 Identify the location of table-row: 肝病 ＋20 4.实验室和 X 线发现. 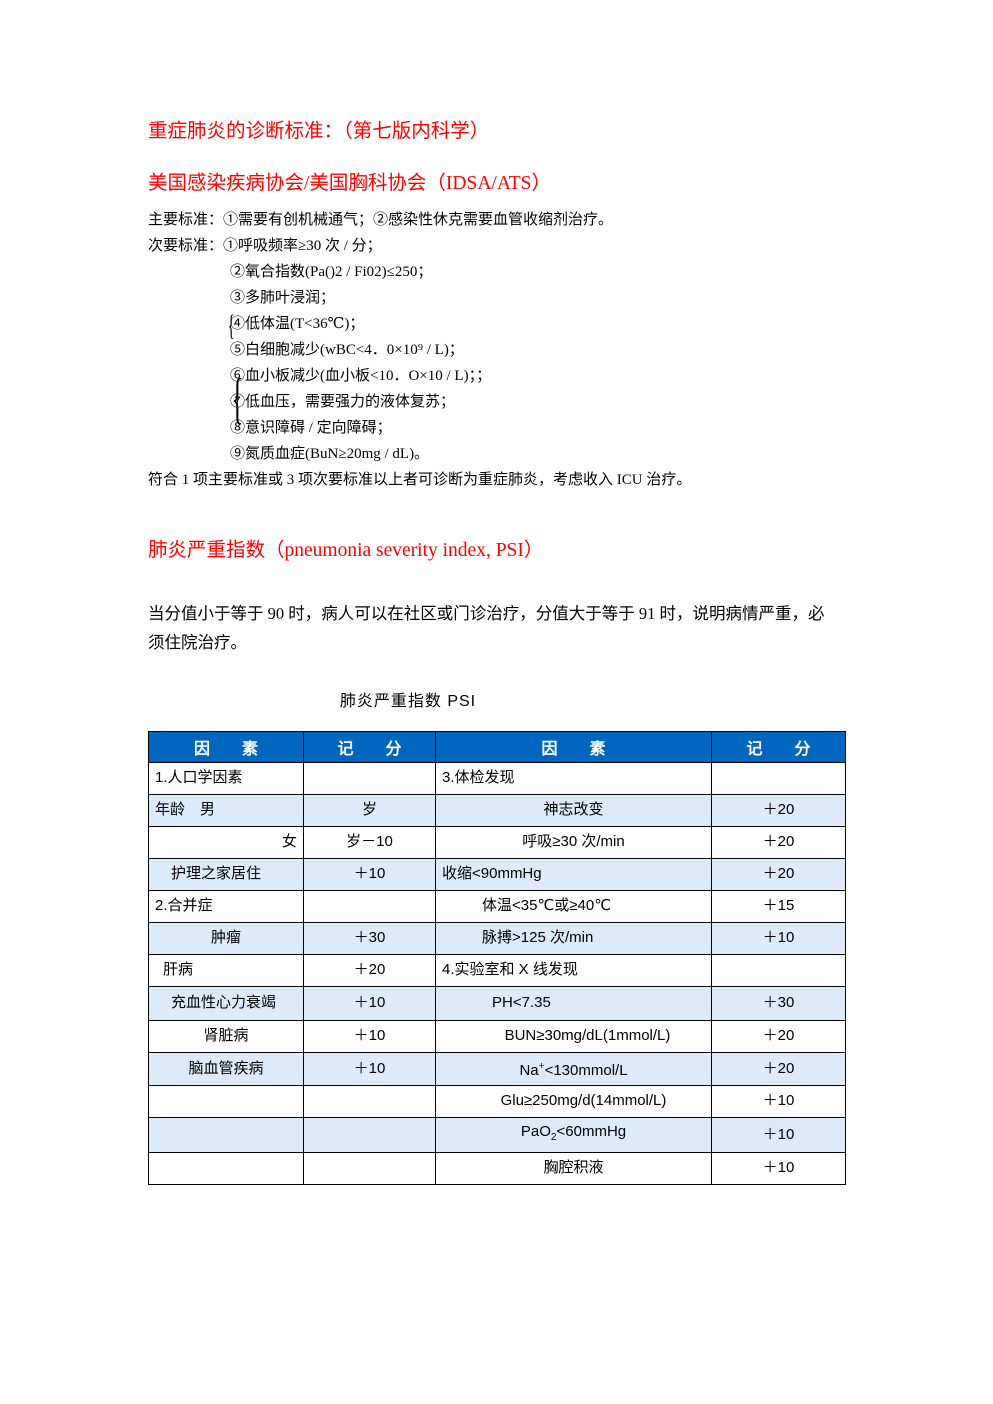
(497, 970).